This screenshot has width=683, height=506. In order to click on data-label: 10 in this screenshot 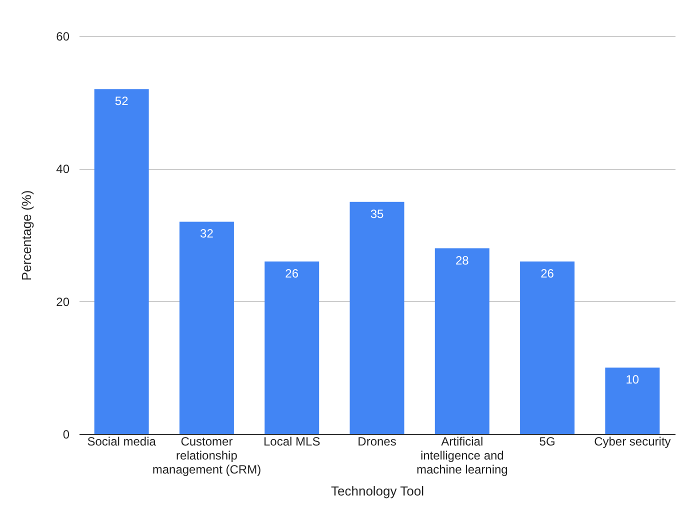, I will do `click(633, 379)`.